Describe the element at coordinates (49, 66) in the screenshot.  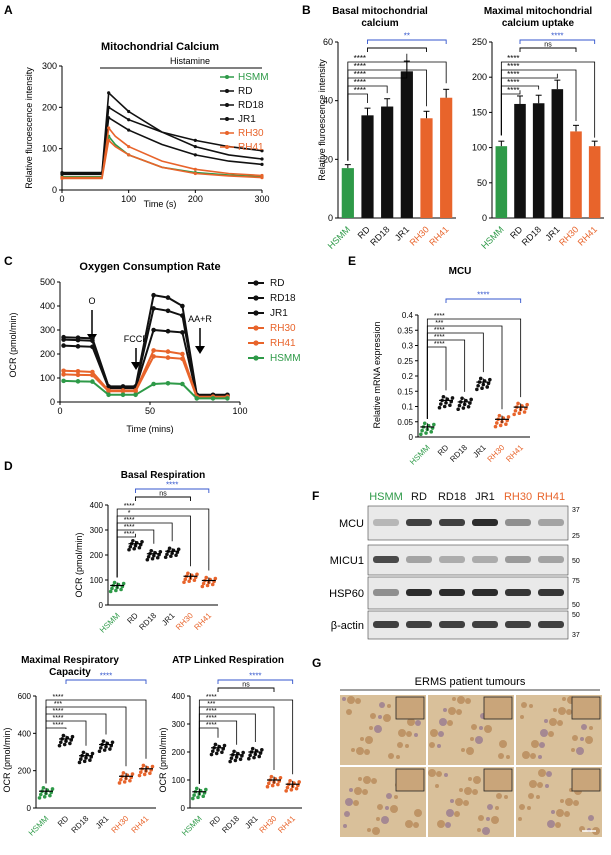
I see `y-tick-label: 300` at that location.